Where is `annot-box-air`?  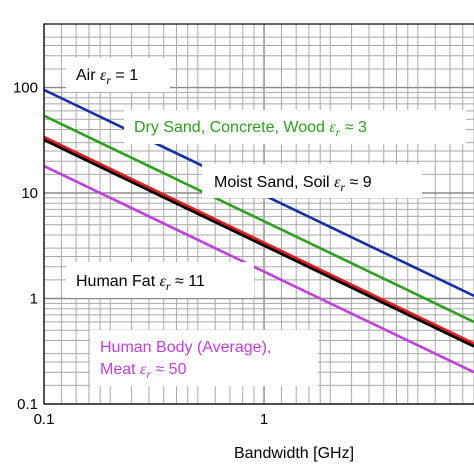
annot-box-air is located at coordinates (118, 75).